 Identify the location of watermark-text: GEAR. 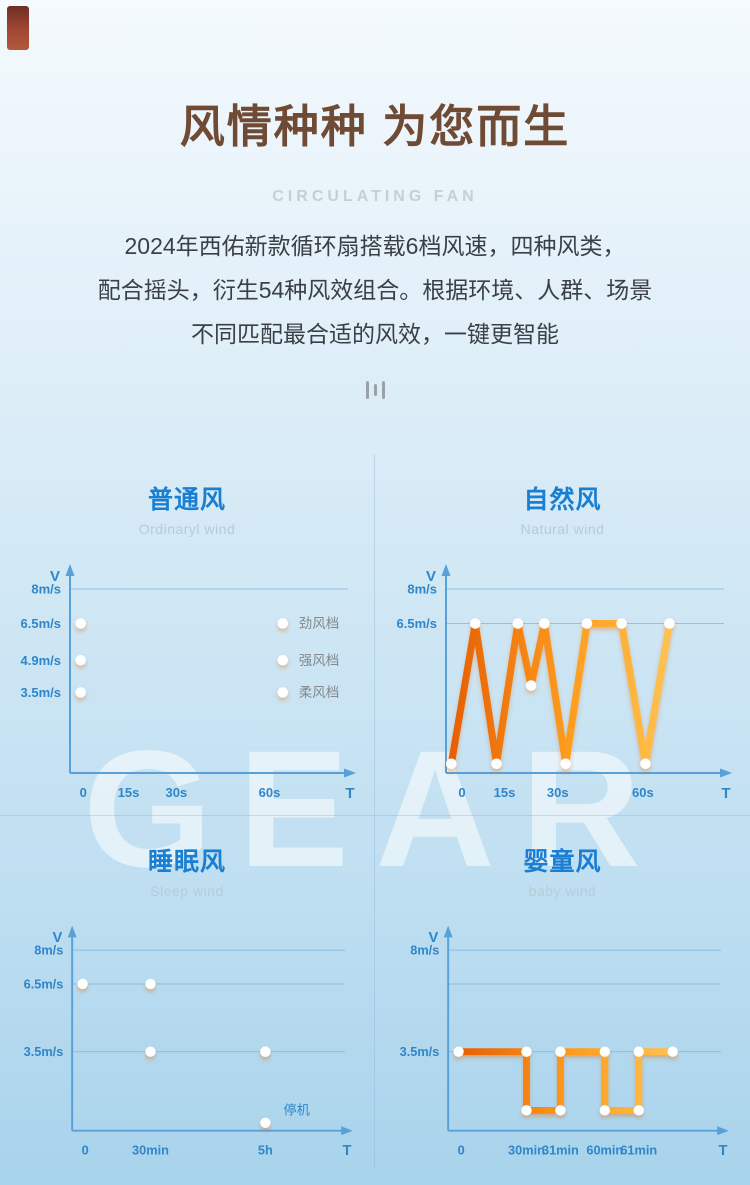
(375, 809).